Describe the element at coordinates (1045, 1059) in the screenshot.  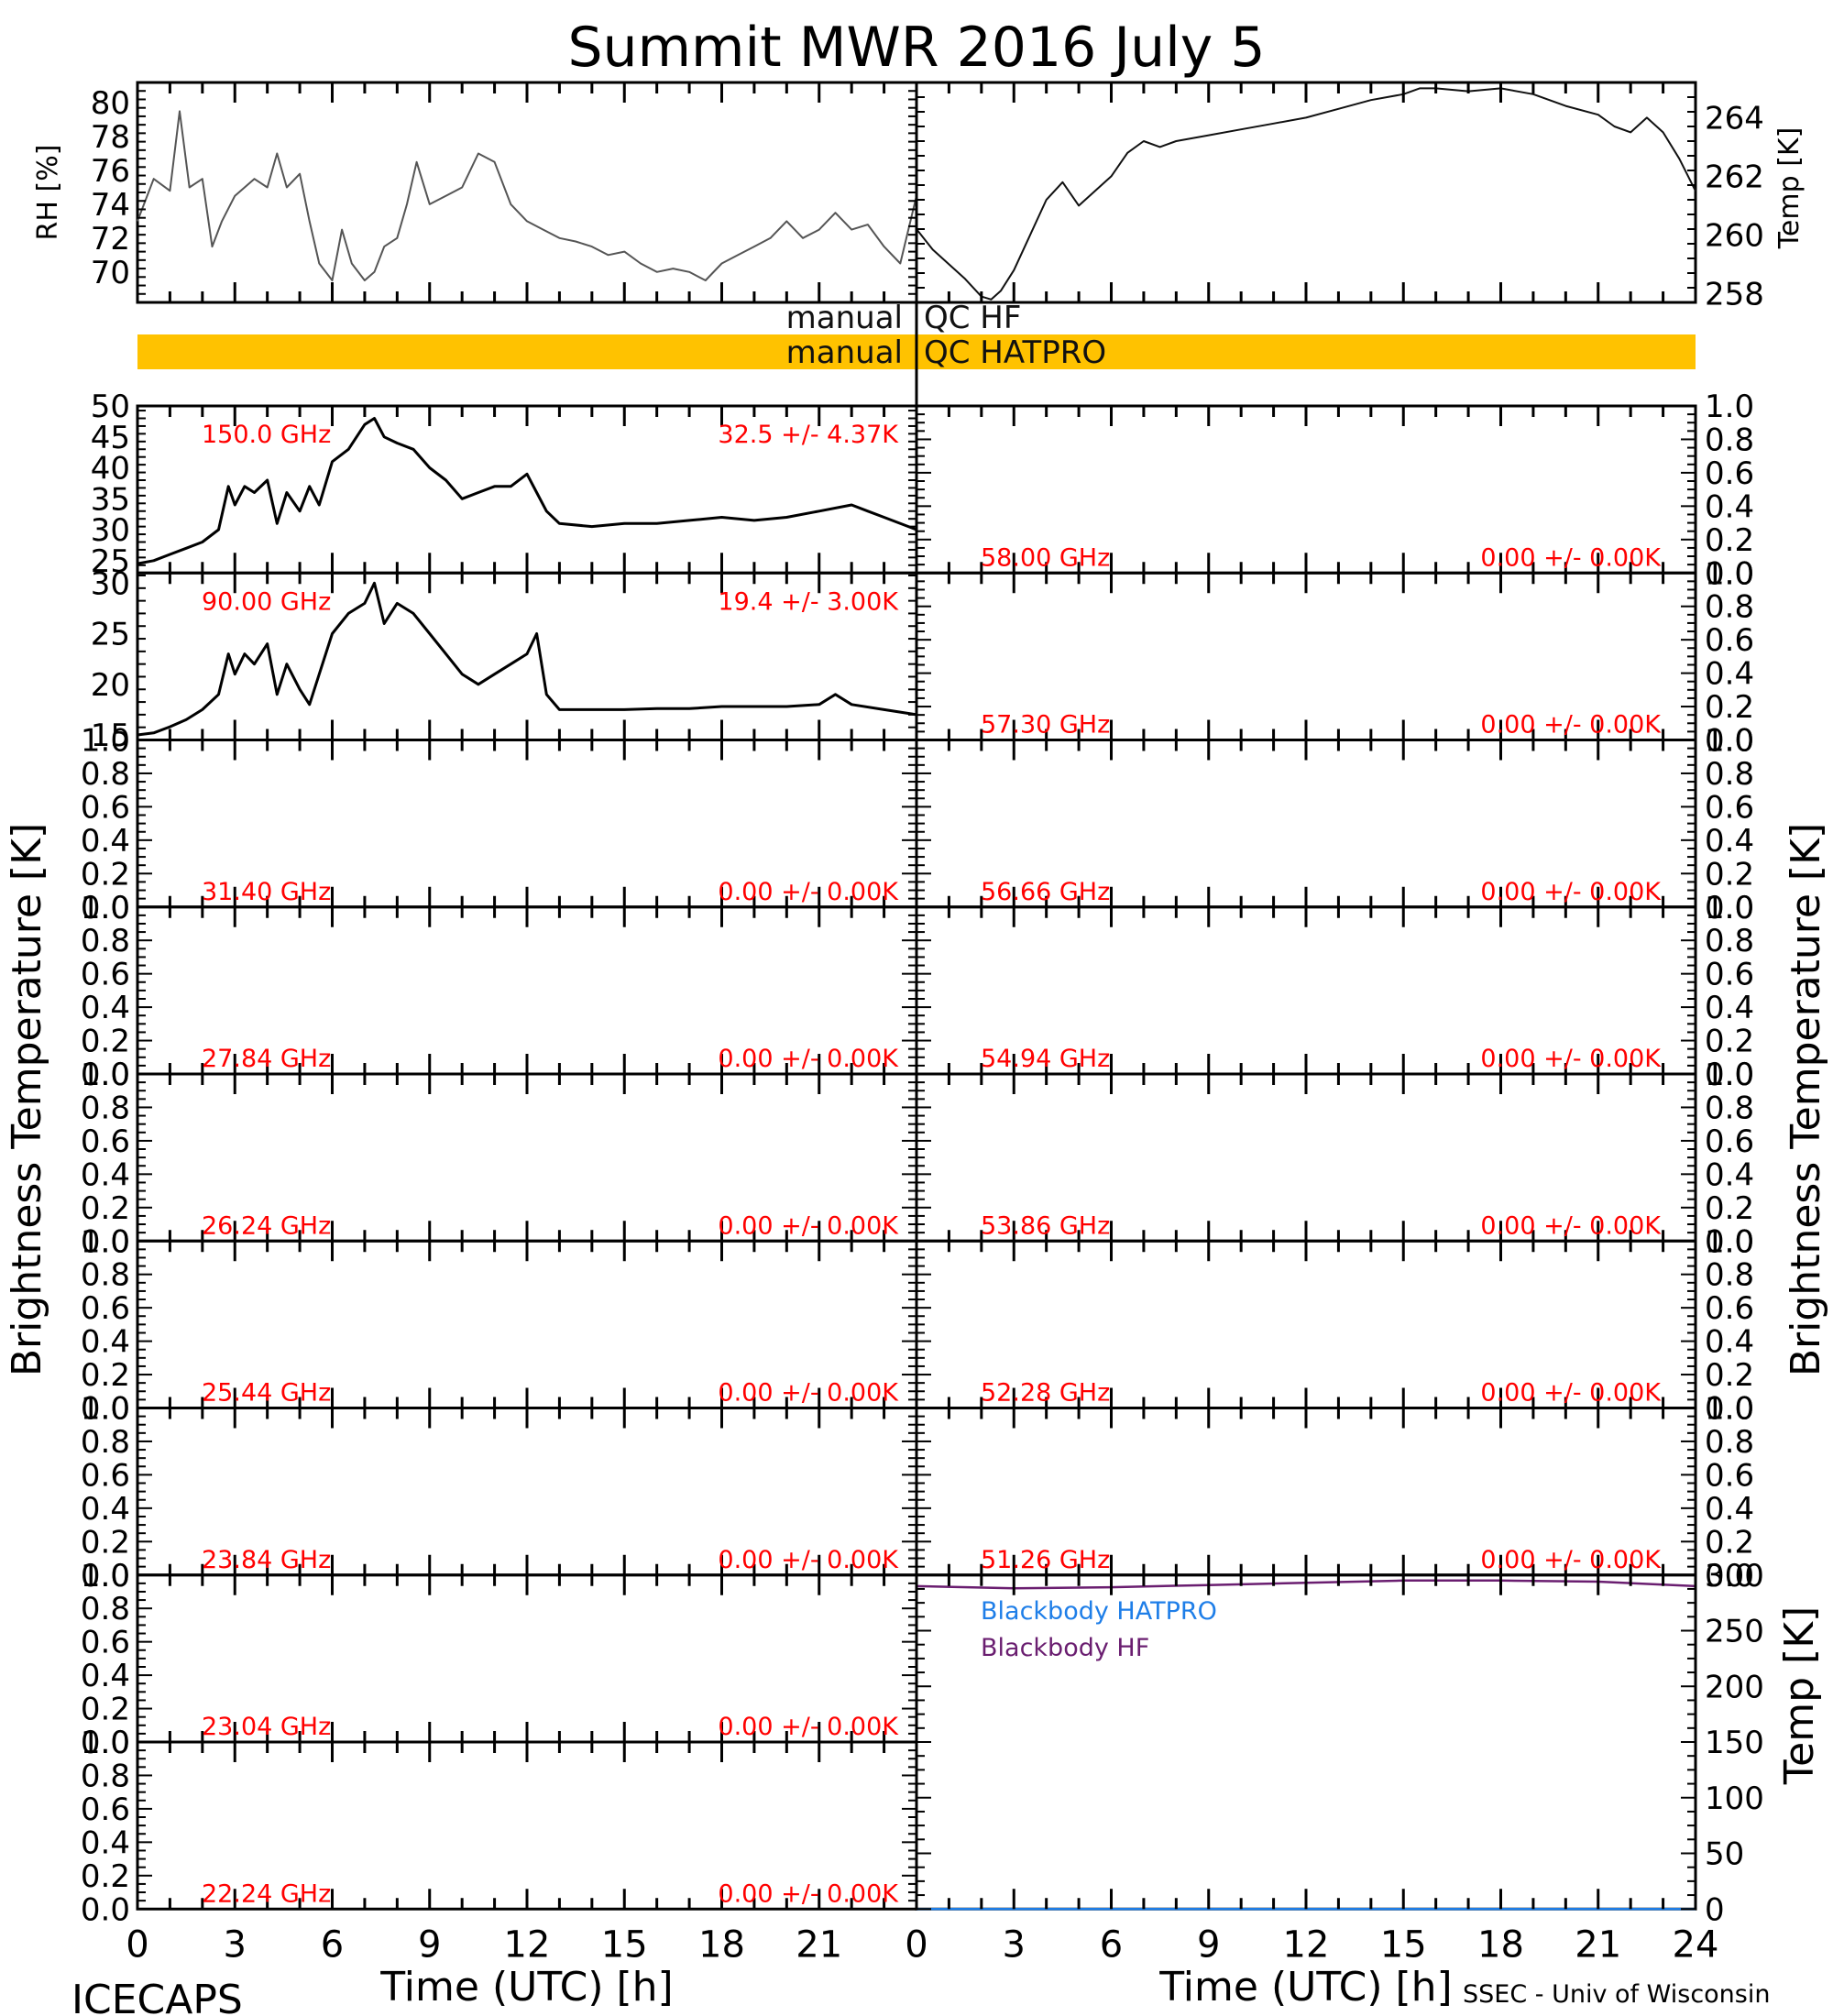
I see `right-panel-freq-label: 54.94 GHz` at that location.